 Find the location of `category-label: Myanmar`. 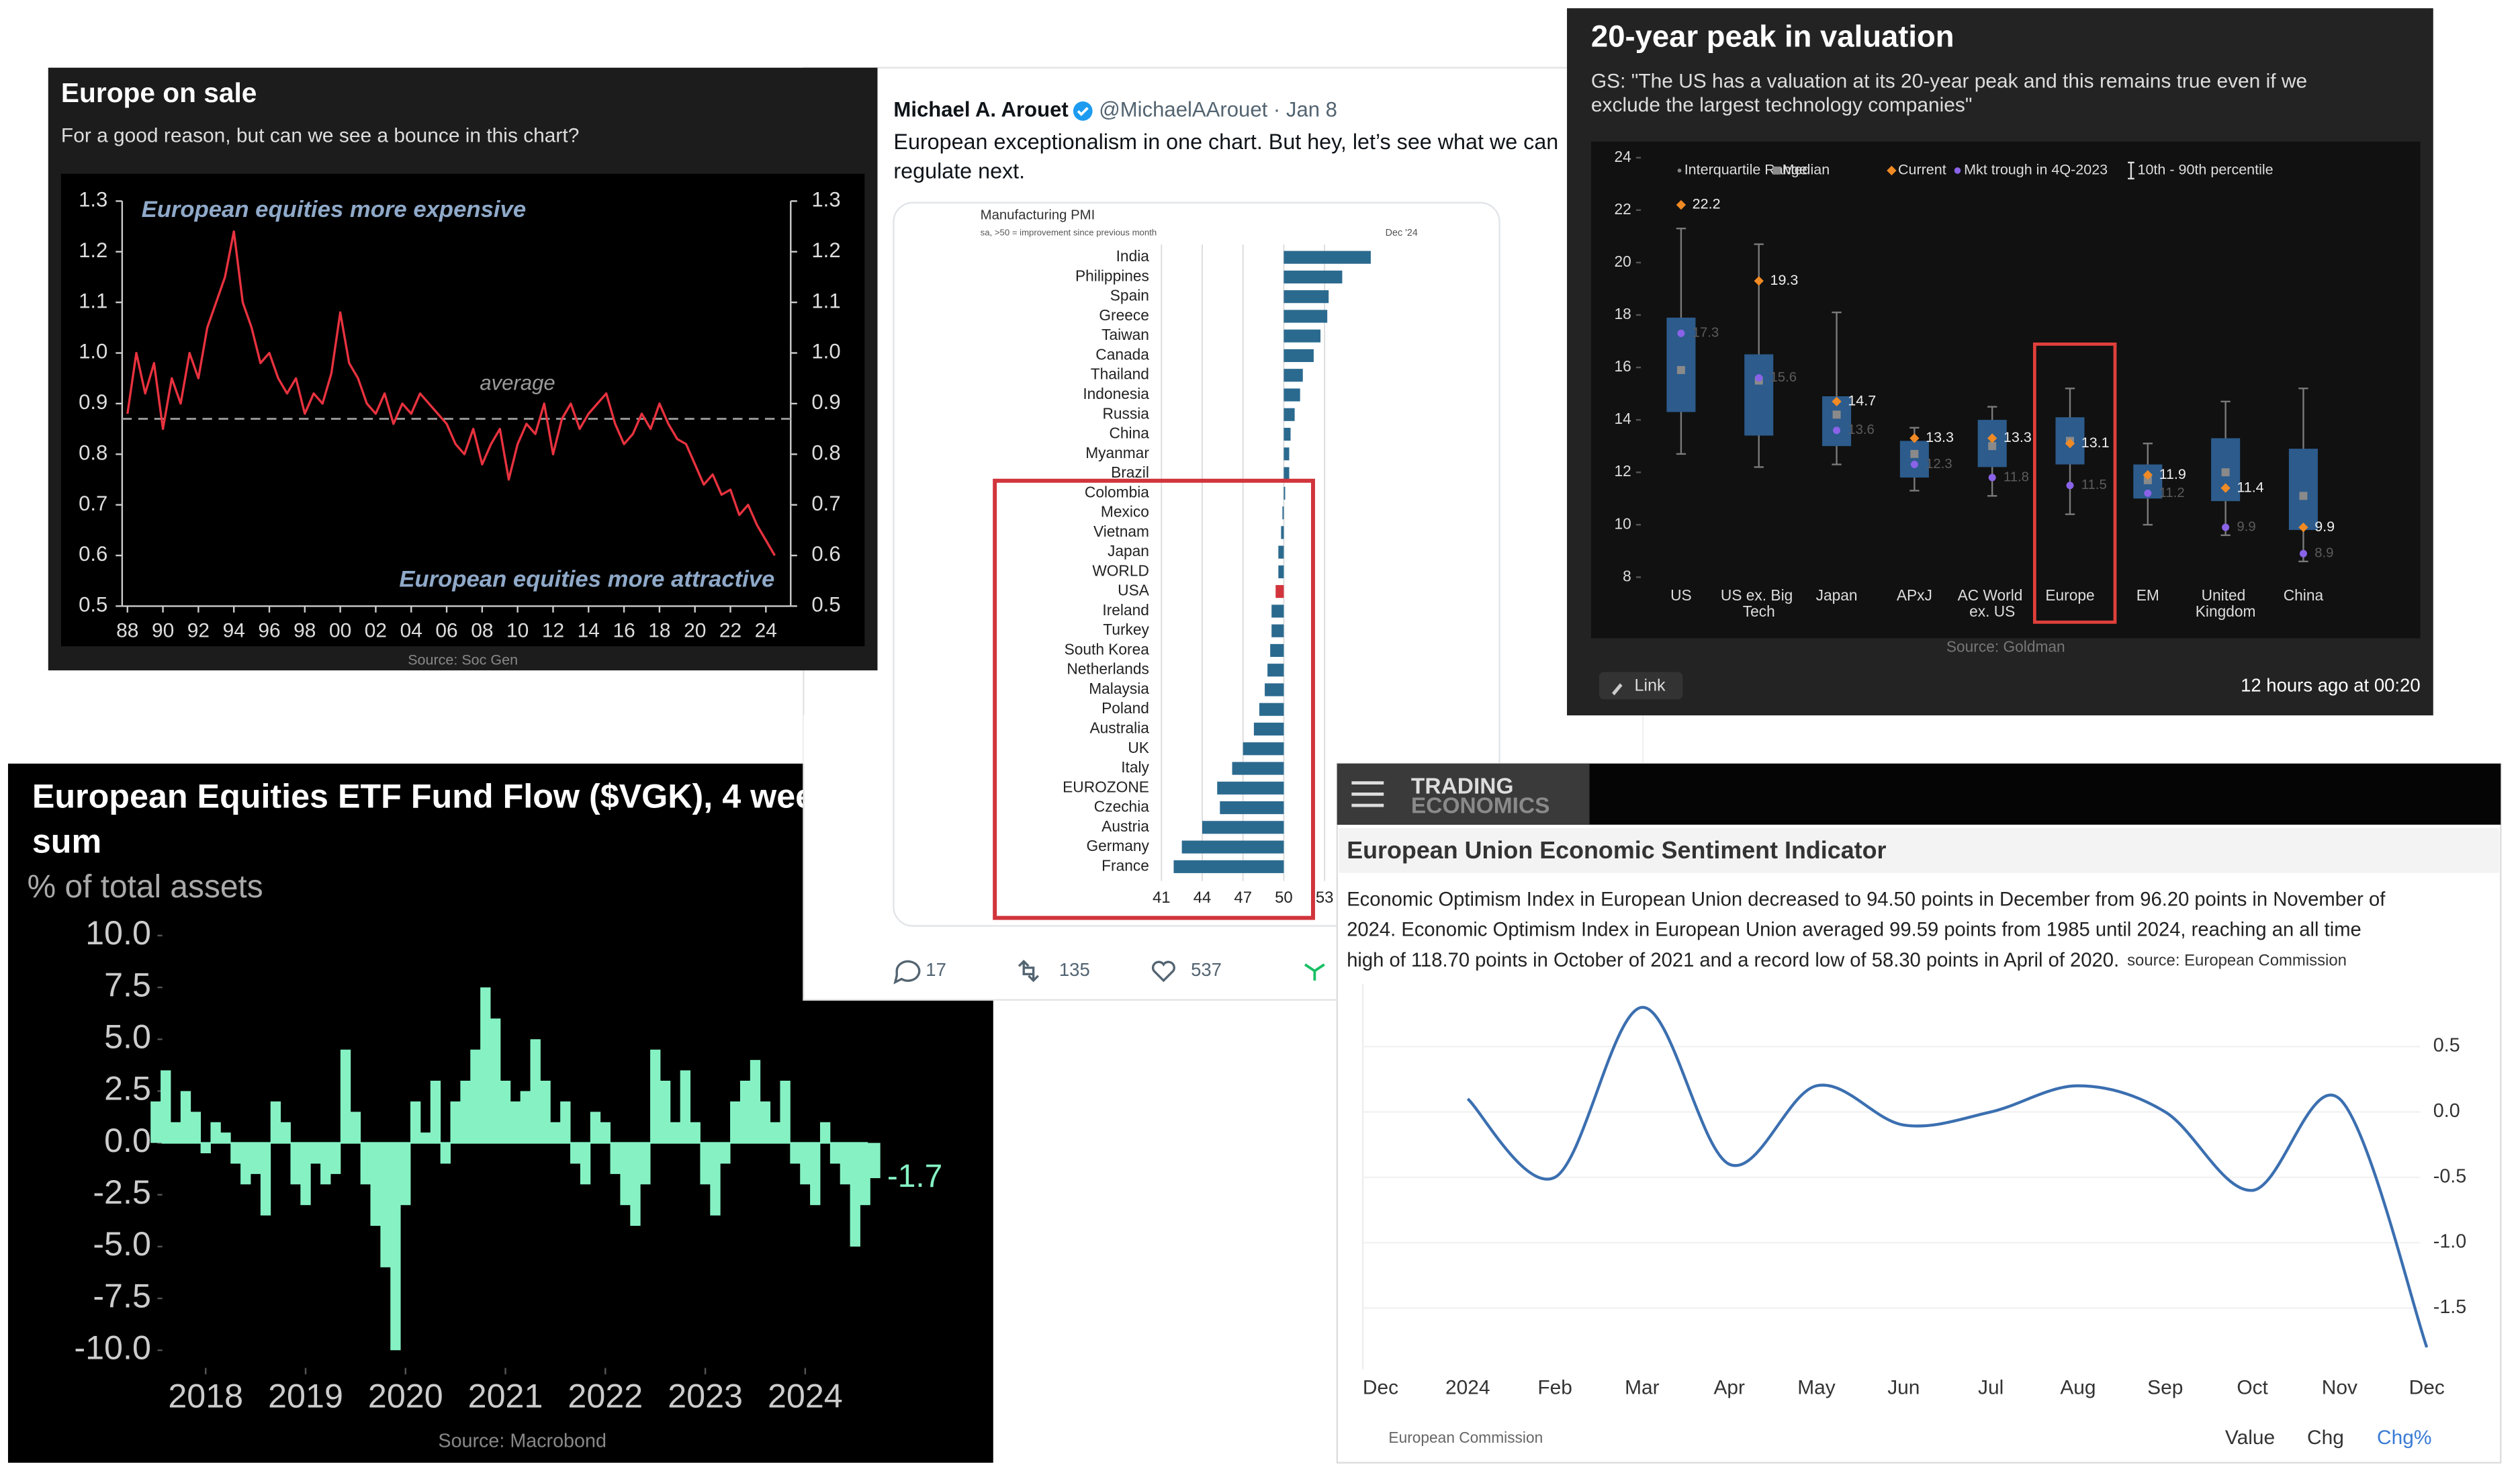

category-label: Myanmar is located at coordinates (1117, 452).